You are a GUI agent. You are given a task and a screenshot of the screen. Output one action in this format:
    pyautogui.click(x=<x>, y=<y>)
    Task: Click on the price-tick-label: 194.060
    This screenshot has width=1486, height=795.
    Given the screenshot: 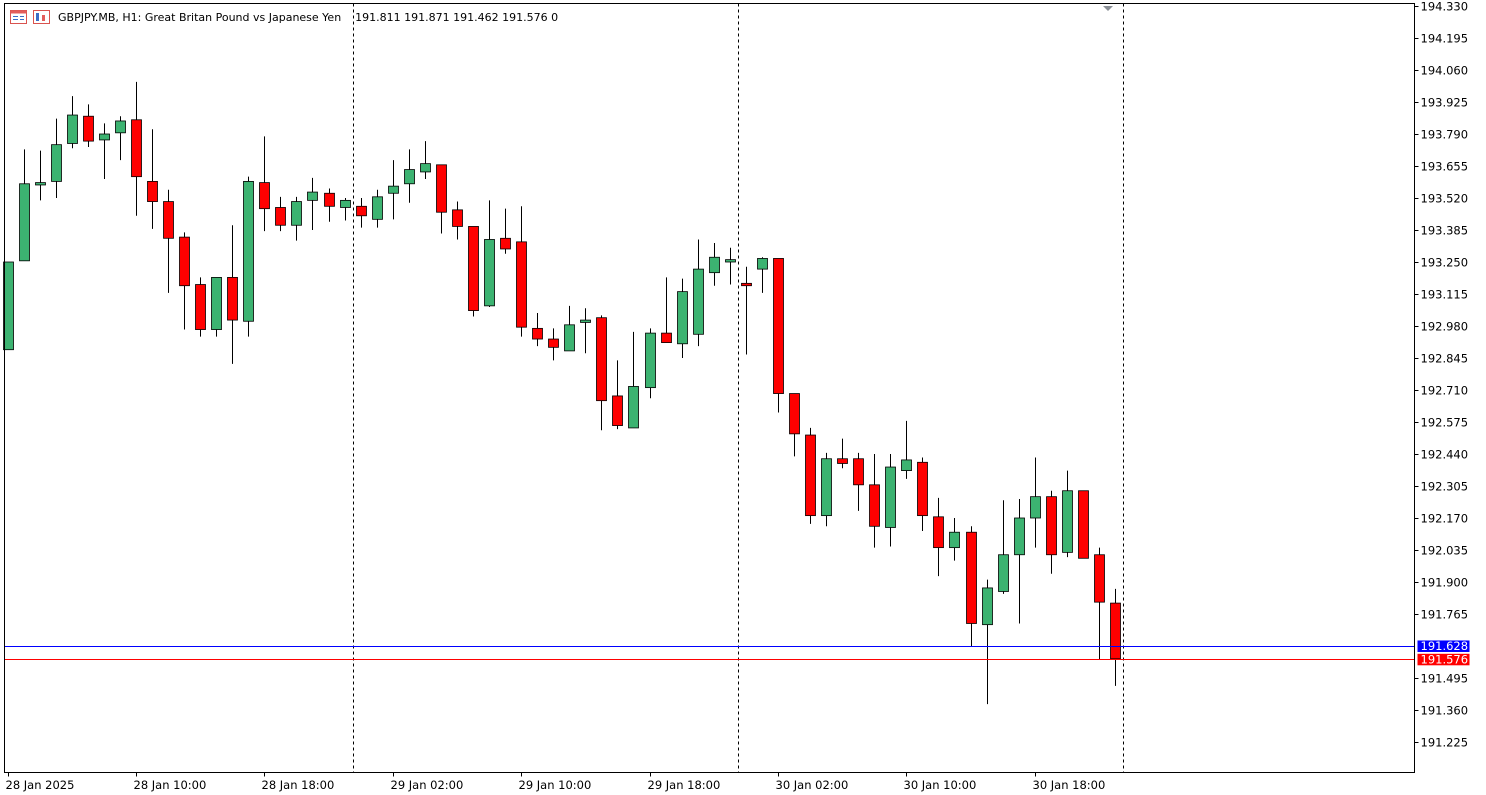 What is the action you would take?
    pyautogui.click(x=1445, y=71)
    